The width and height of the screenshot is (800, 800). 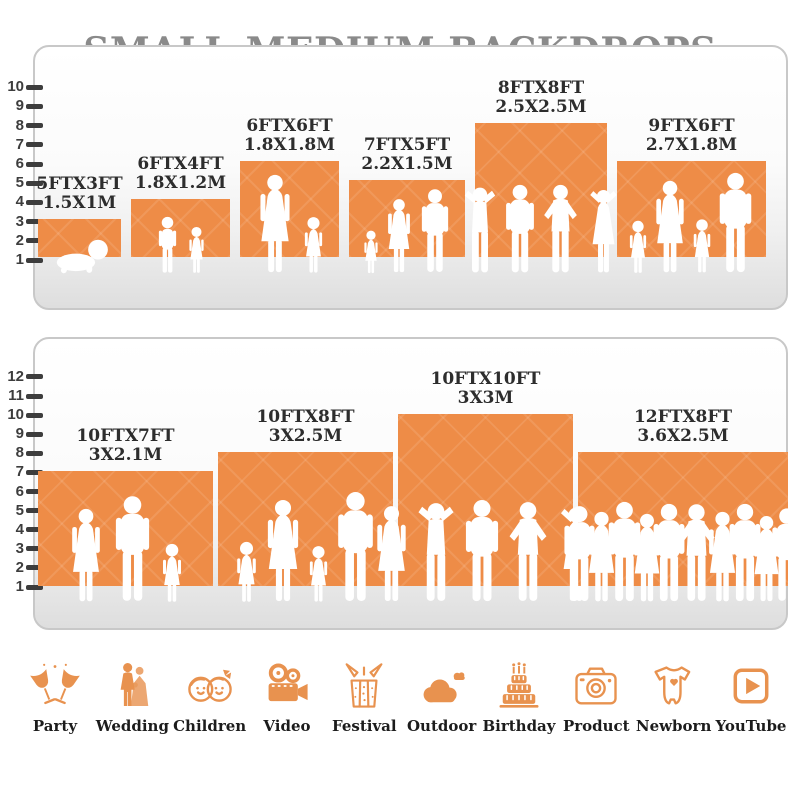 What do you see at coordinates (691, 125) in the screenshot?
I see `backdrop-size-ft: 9FTX6FT` at bounding box center [691, 125].